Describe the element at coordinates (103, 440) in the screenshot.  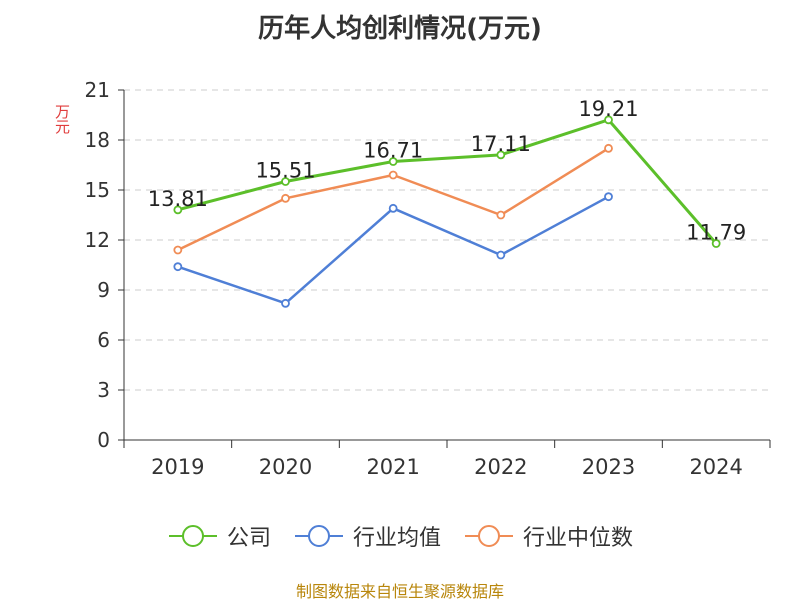
I see `y-tick-label: 0` at that location.